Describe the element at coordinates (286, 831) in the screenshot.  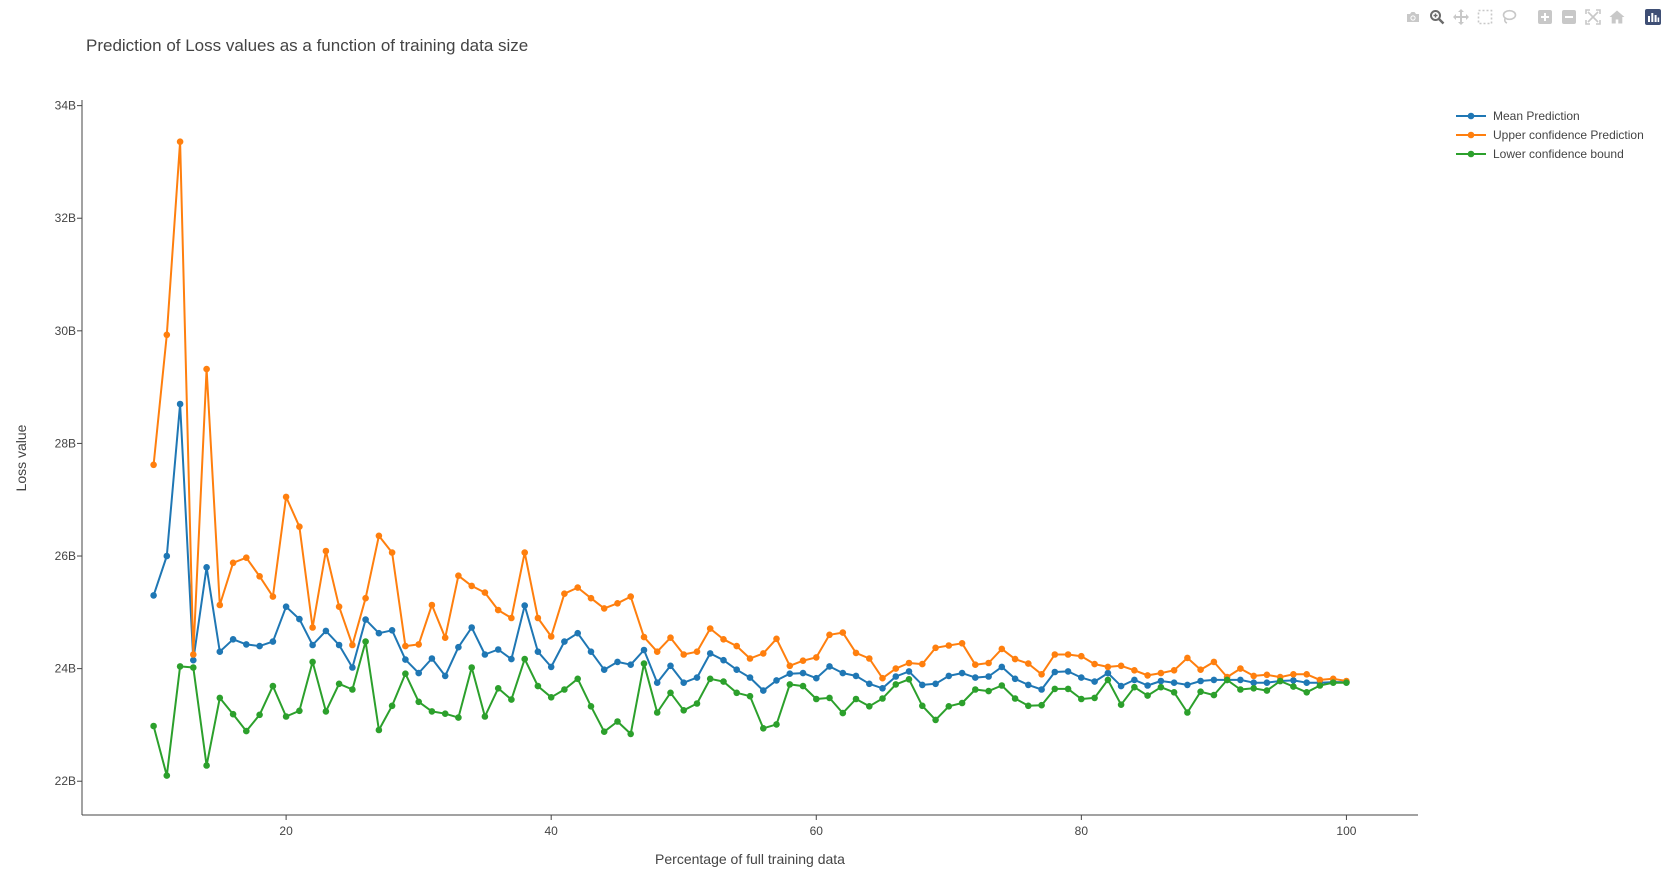
I see `x-tick-label: 20` at that location.